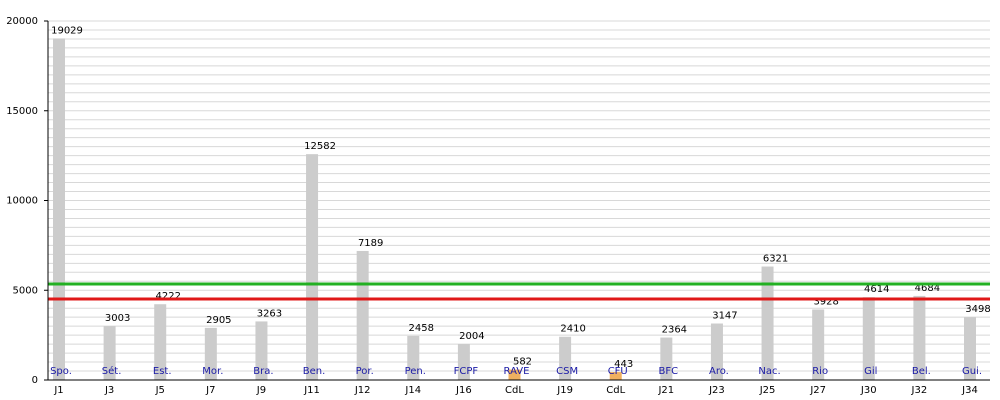 This screenshot has height=400, width=1000. I want to click on x-tick-label: J1, so click(58, 390).